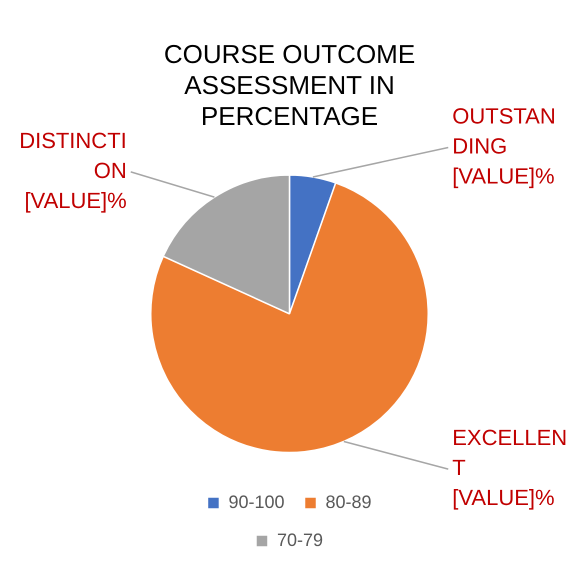 The width and height of the screenshot is (579, 565). What do you see at coordinates (300, 540) in the screenshot?
I see `legend-label: 70-79` at bounding box center [300, 540].